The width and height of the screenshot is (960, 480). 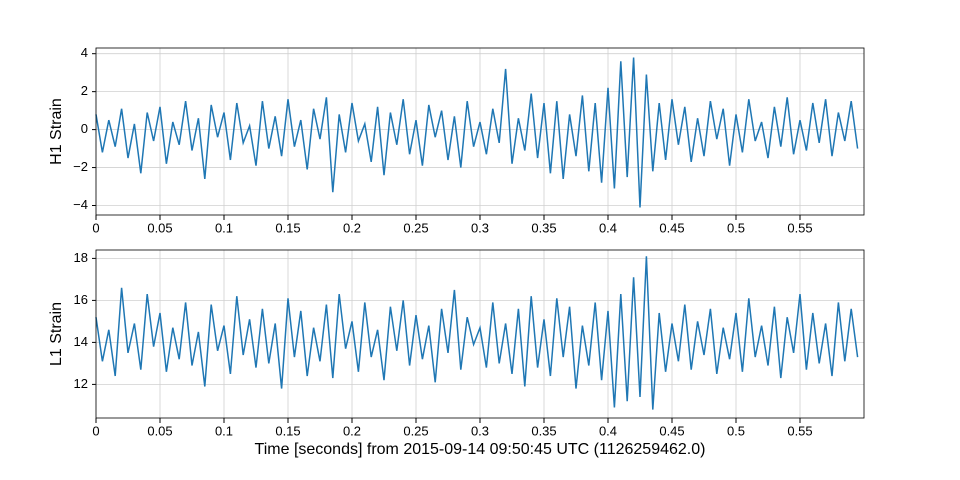 What do you see at coordinates (56, 334) in the screenshot?
I see `y-axis-label: L1 Strain` at bounding box center [56, 334].